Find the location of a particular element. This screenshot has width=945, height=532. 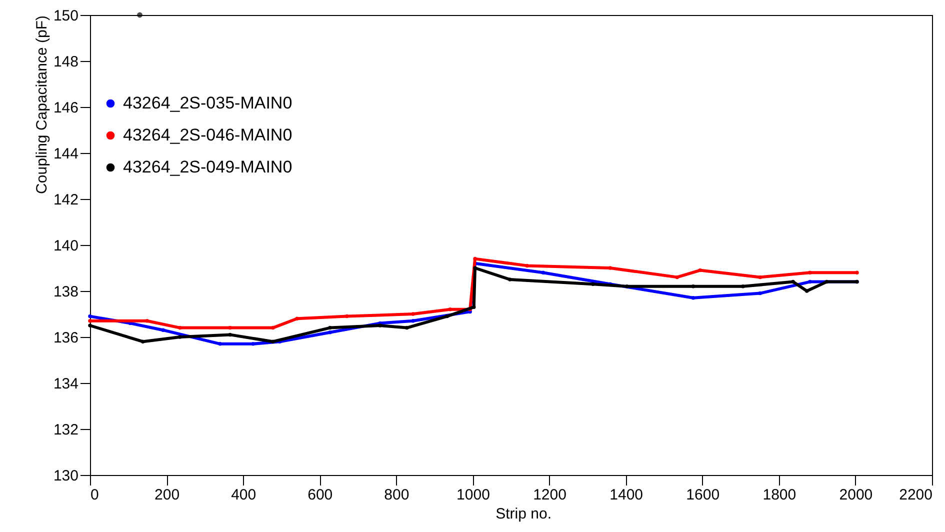

y-tick-label: 142 is located at coordinates (65, 200).